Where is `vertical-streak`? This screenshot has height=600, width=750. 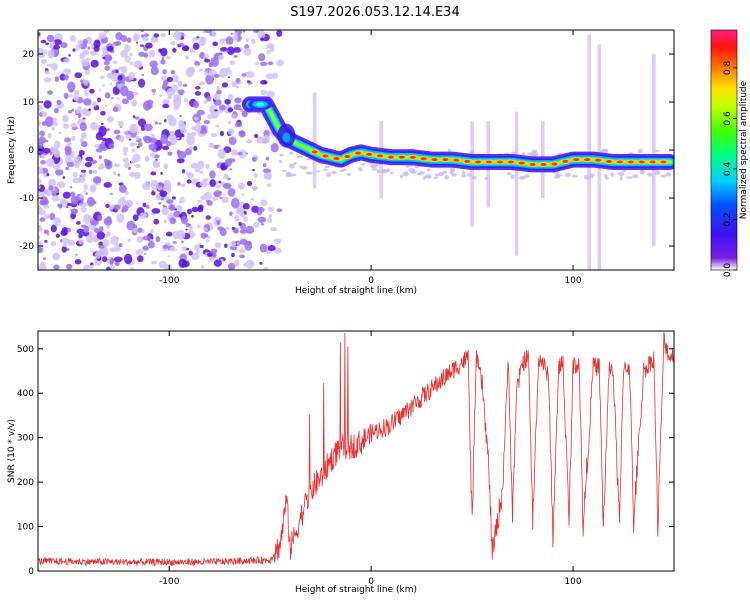 vertical-streak is located at coordinates (654, 150).